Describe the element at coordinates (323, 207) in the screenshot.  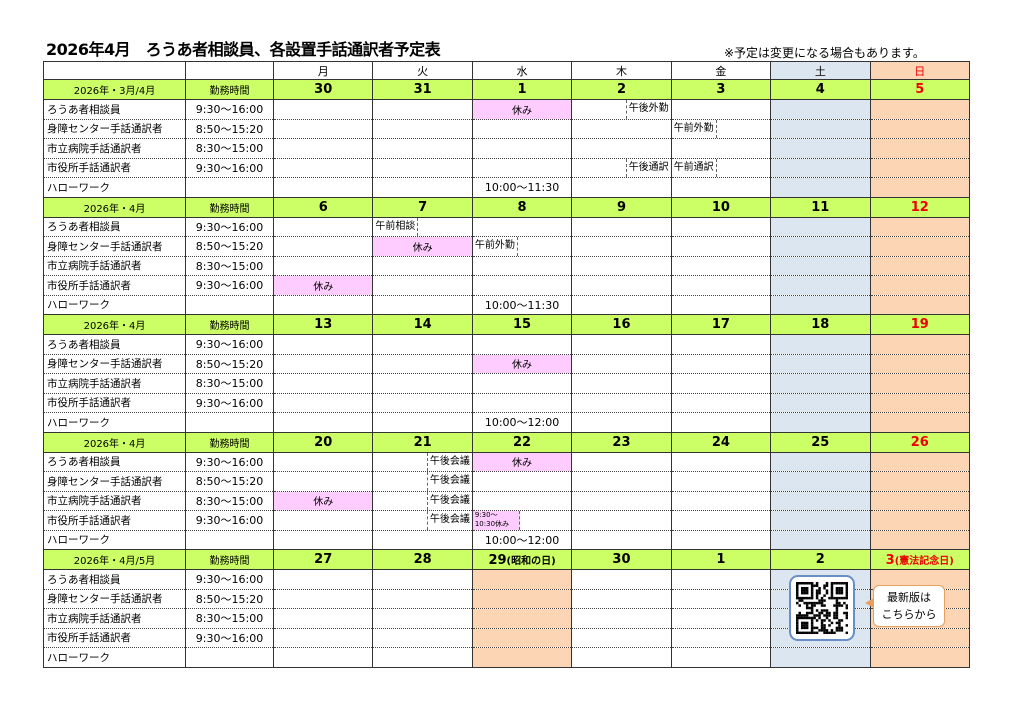
I see `day-number: 6` at that location.